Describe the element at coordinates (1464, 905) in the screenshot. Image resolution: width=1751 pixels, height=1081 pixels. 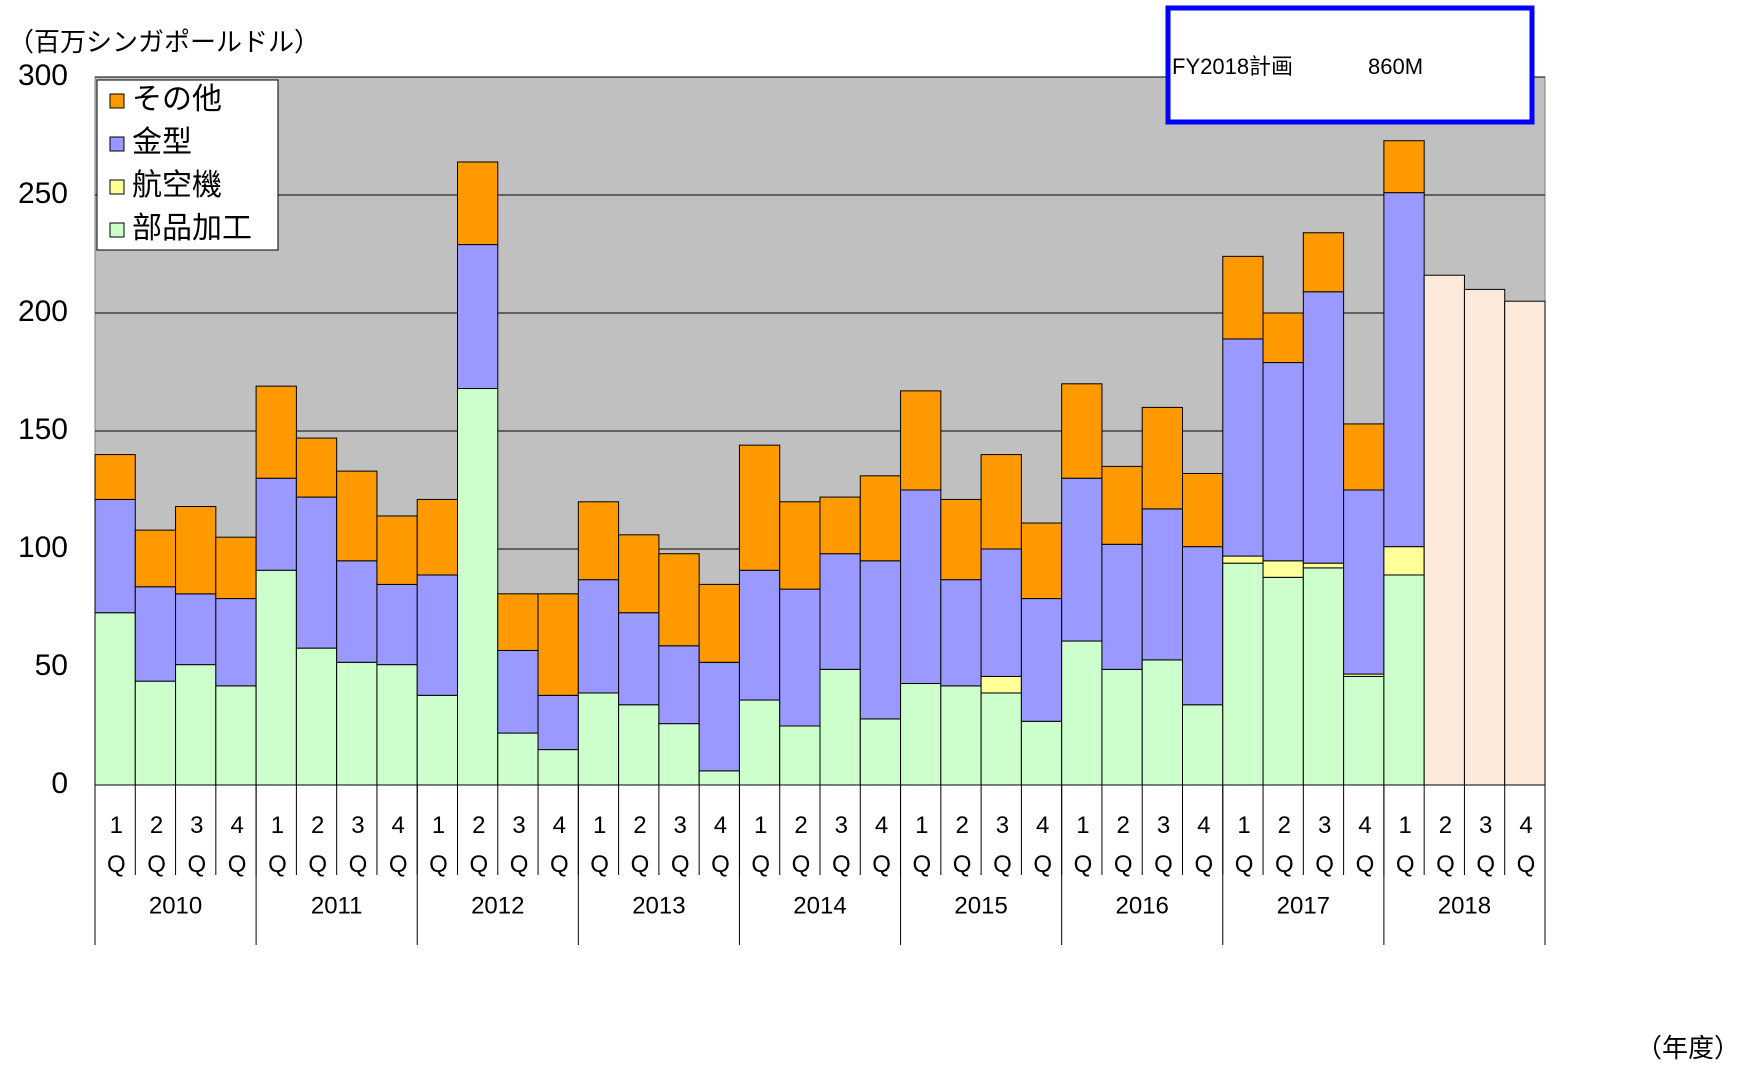
I see `group-label: 2018` at that location.